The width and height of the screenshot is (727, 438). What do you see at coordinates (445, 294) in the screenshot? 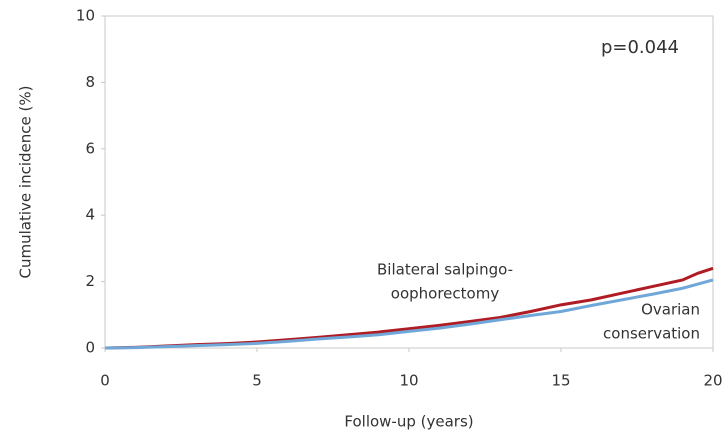
I see `series-label: oophorectomy` at bounding box center [445, 294].